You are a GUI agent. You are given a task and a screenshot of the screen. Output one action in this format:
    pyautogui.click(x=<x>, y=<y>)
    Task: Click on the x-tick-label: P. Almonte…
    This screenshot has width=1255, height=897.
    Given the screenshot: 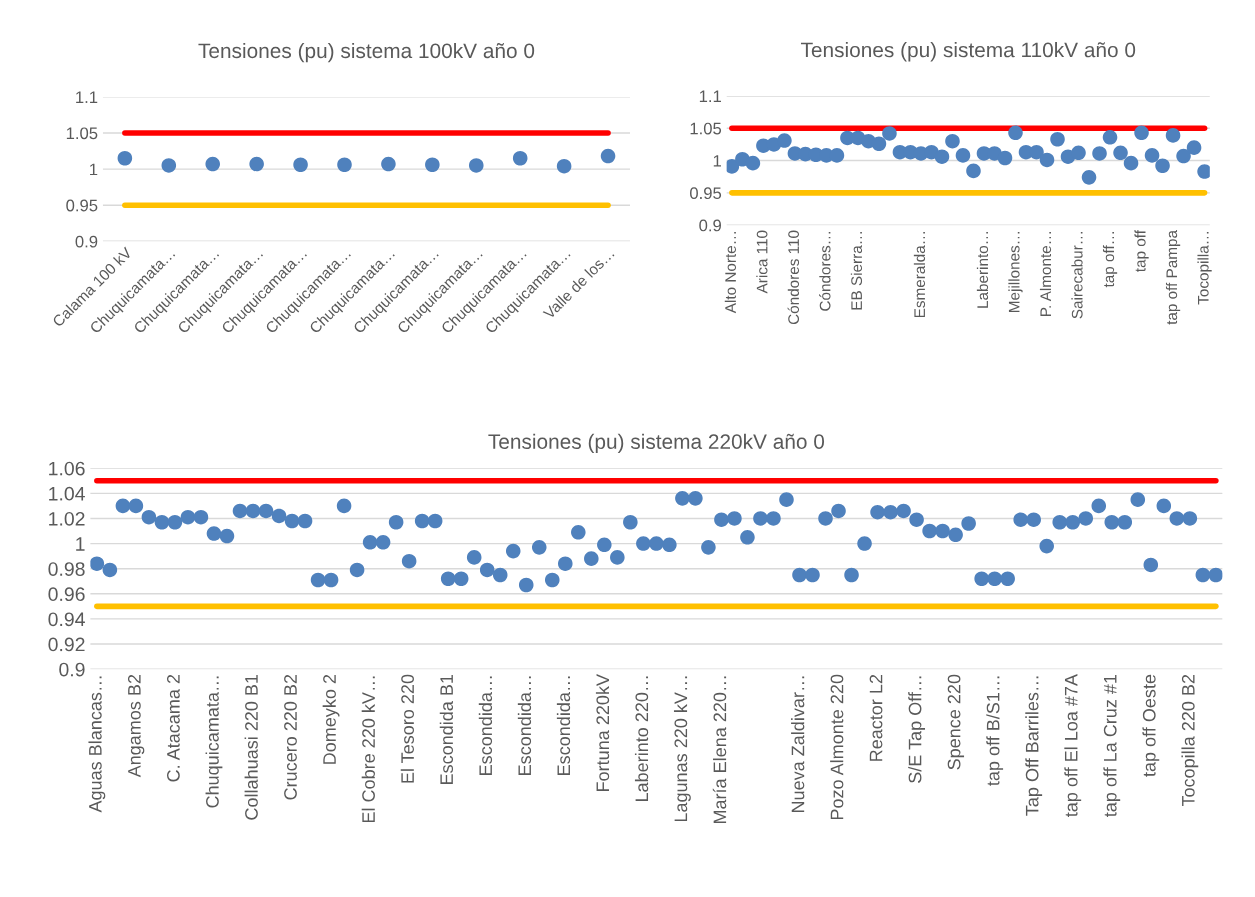 What is the action you would take?
    pyautogui.click(x=1045, y=274)
    